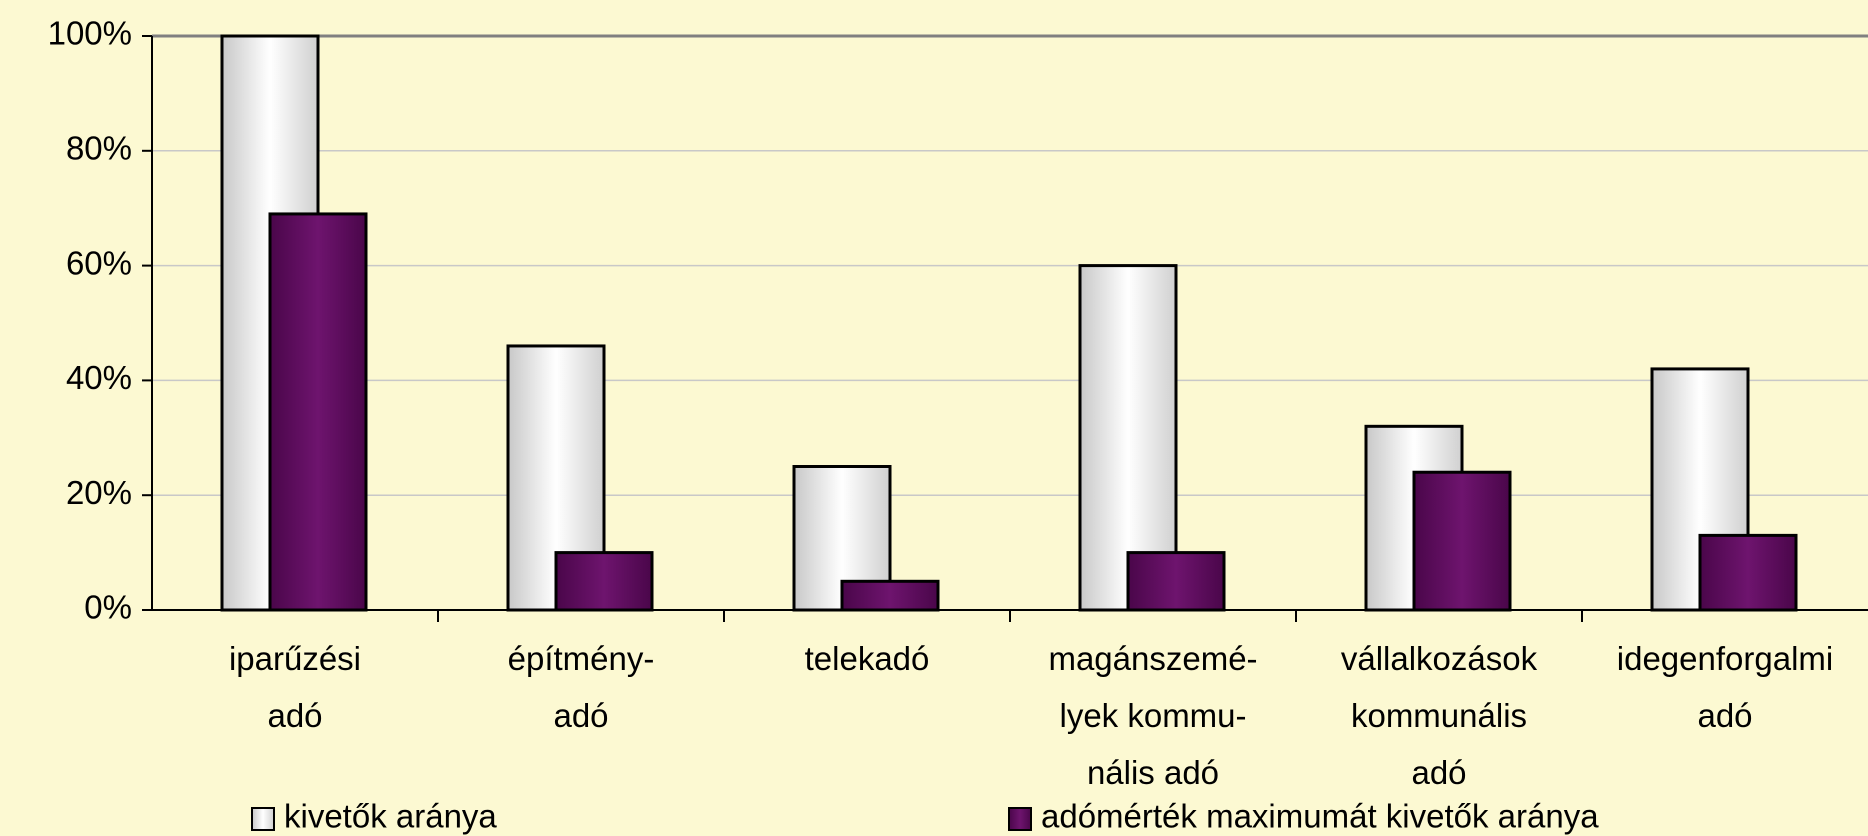 The image size is (1868, 836). What do you see at coordinates (108, 607) in the screenshot?
I see `y-tick-label: 0%` at bounding box center [108, 607].